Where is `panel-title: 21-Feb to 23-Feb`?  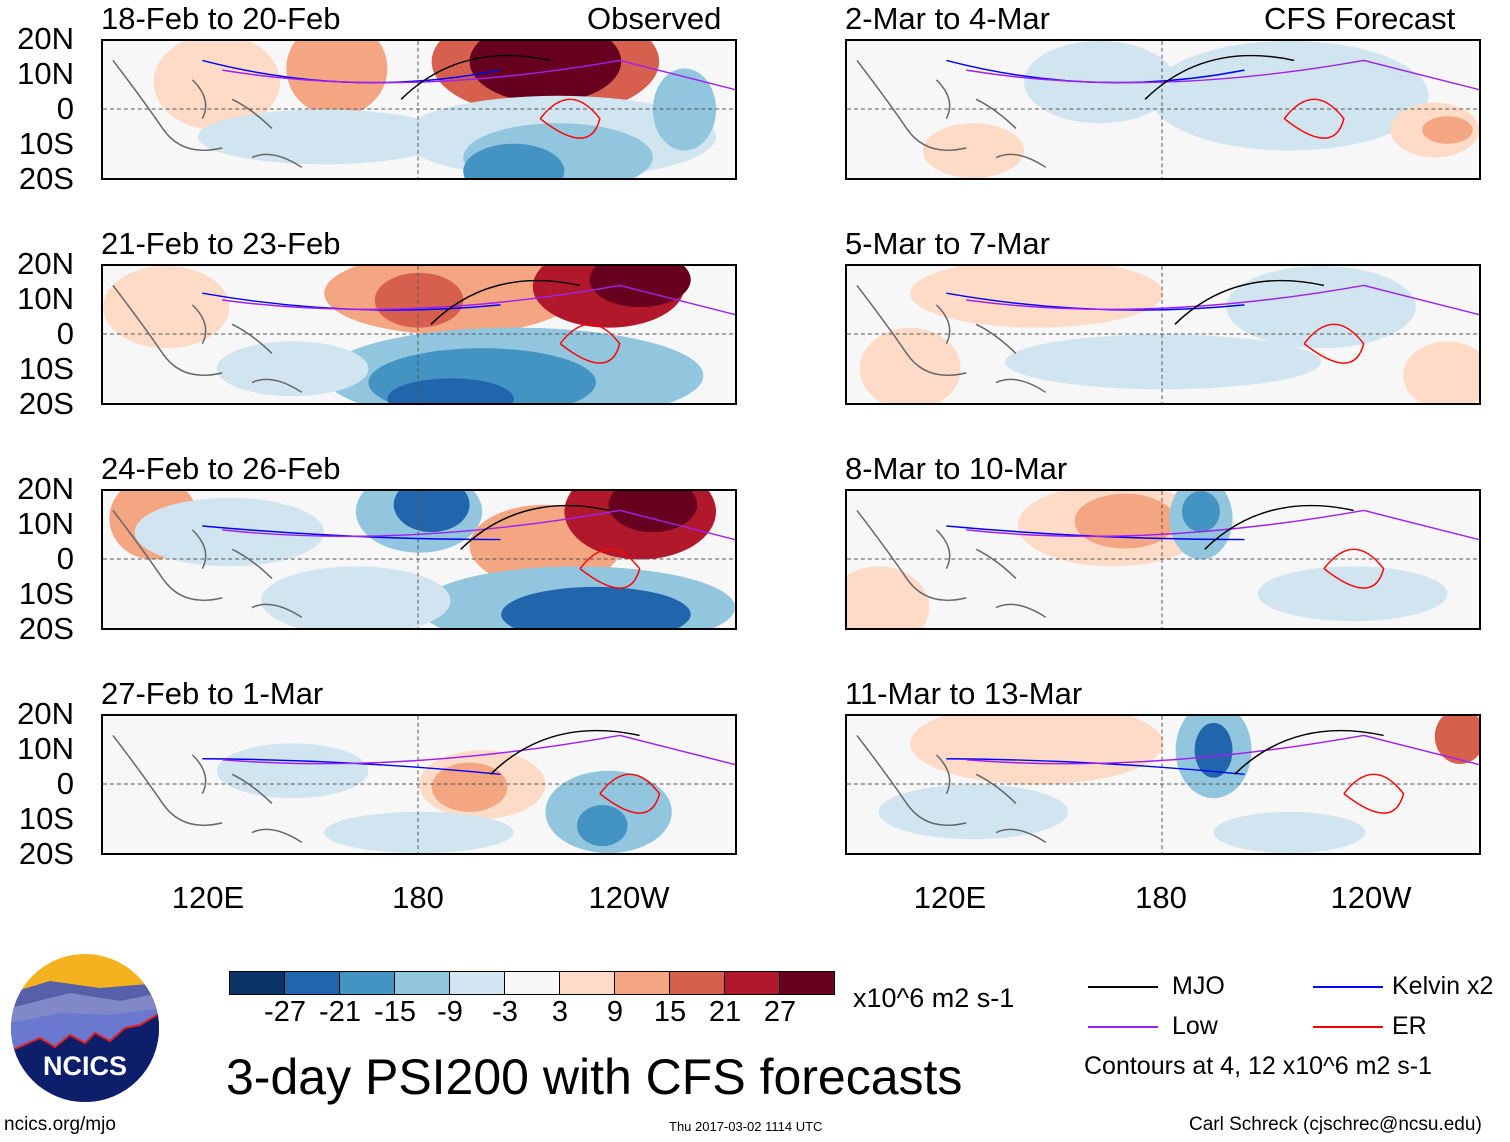 panel-title: 21-Feb to 23-Feb is located at coordinates (221, 243).